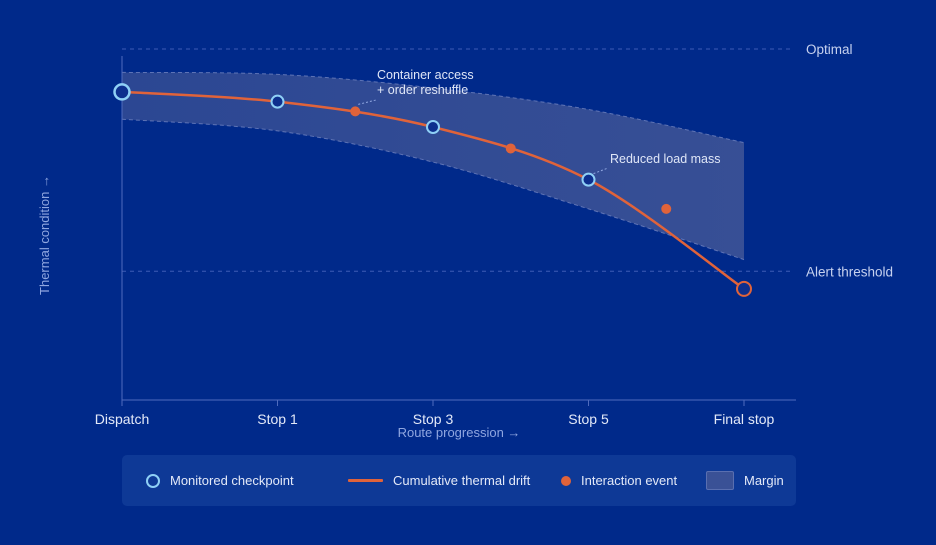  Describe the element at coordinates (122, 419) in the screenshot. I see `x-tick-label-0: Dispatch` at that location.